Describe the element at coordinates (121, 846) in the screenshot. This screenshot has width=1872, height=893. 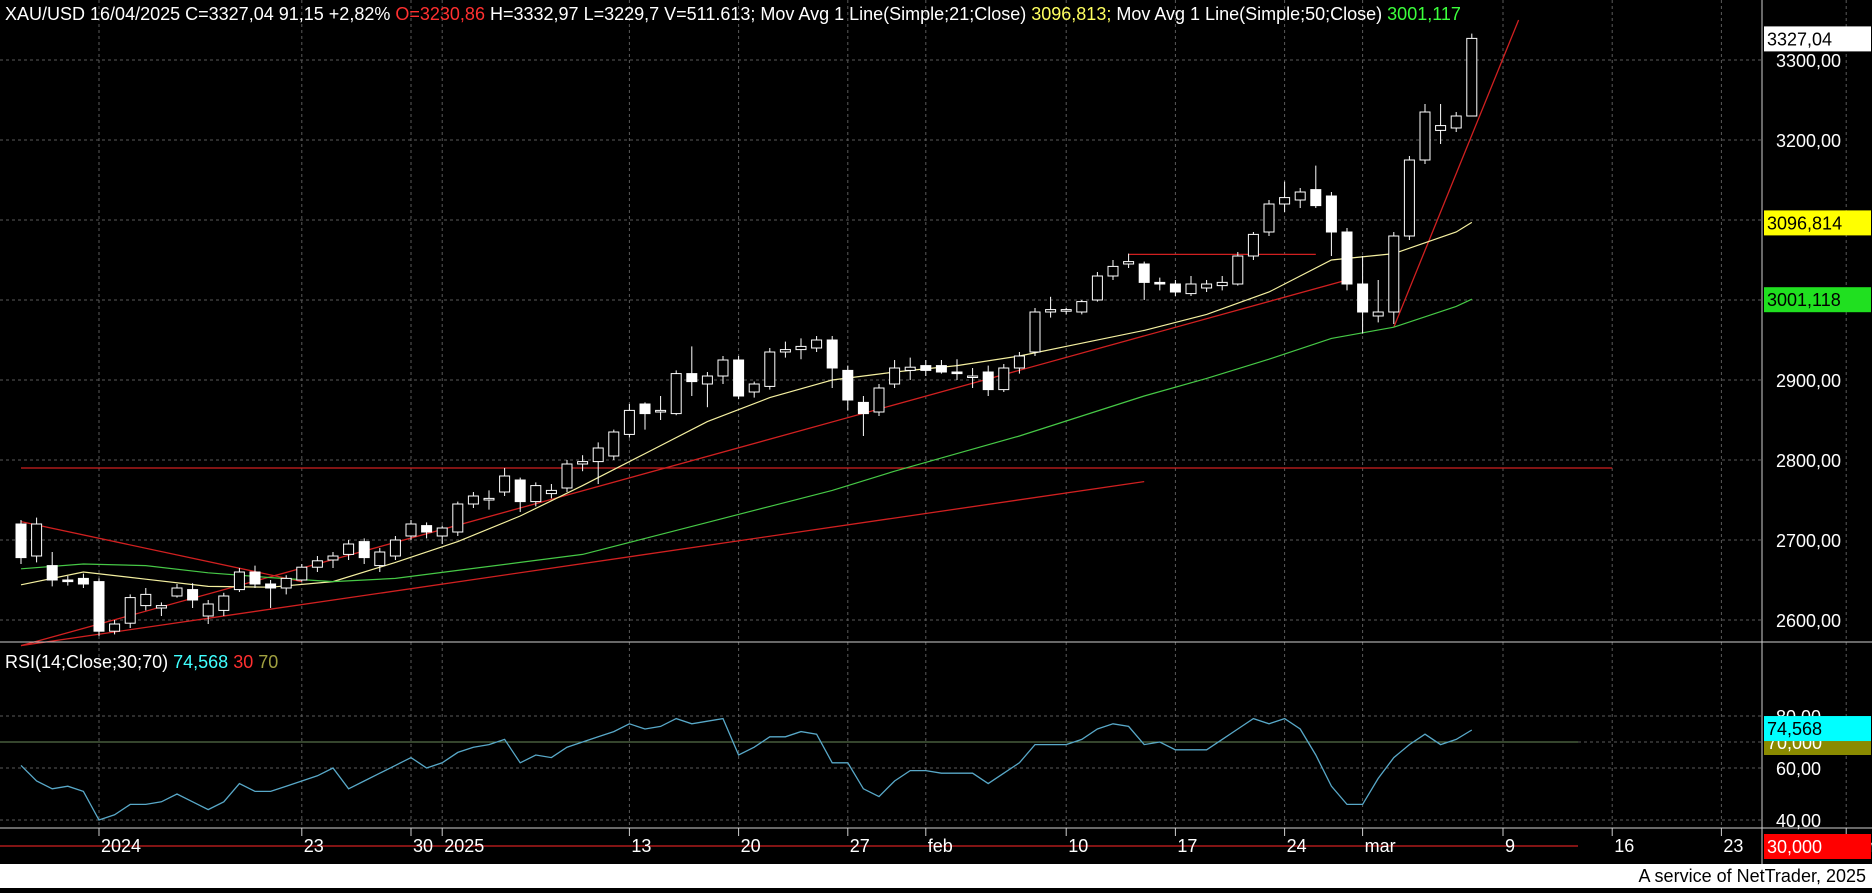
I see `time-tick-label: 2024` at that location.